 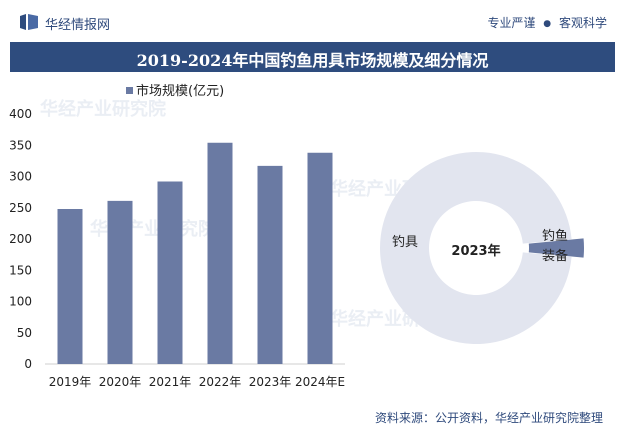 What do you see at coordinates (180, 91) in the screenshot?
I see `legend-label: 市场规模(亿元)` at bounding box center [180, 91].